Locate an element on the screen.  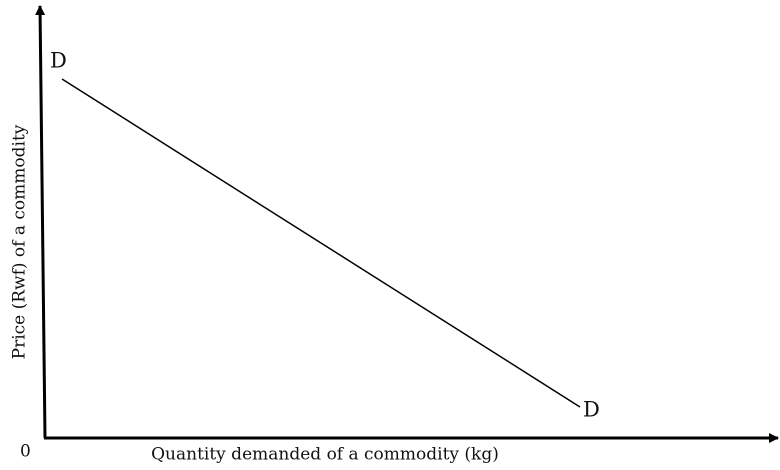
curve-label-top: D is located at coordinates (58, 61).